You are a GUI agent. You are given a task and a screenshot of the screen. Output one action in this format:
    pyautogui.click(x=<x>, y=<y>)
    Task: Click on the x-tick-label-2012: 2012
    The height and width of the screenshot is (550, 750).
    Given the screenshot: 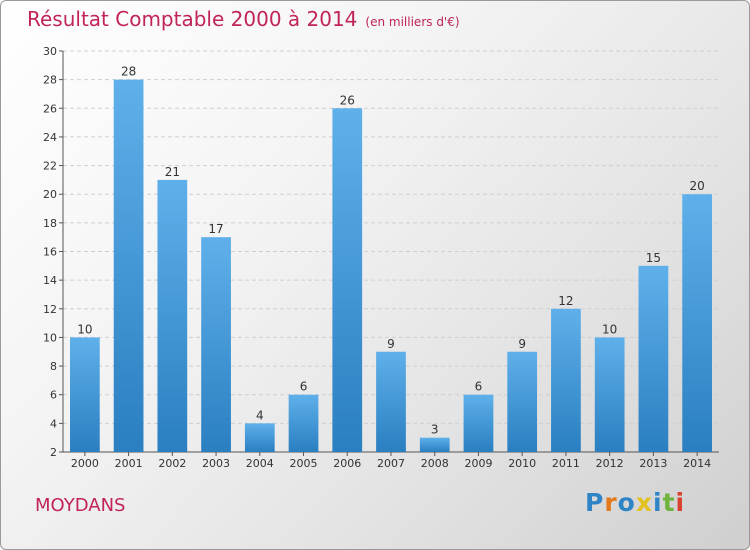 What is the action you would take?
    pyautogui.click(x=610, y=463)
    